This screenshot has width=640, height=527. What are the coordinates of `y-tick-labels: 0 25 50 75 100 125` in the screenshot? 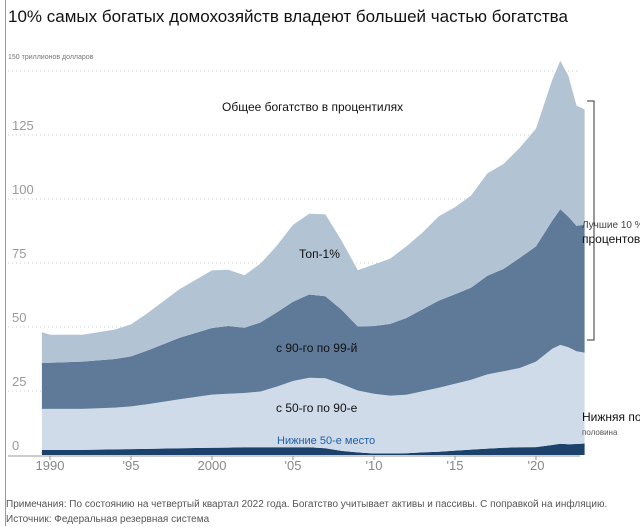 It's located at (23, 285).